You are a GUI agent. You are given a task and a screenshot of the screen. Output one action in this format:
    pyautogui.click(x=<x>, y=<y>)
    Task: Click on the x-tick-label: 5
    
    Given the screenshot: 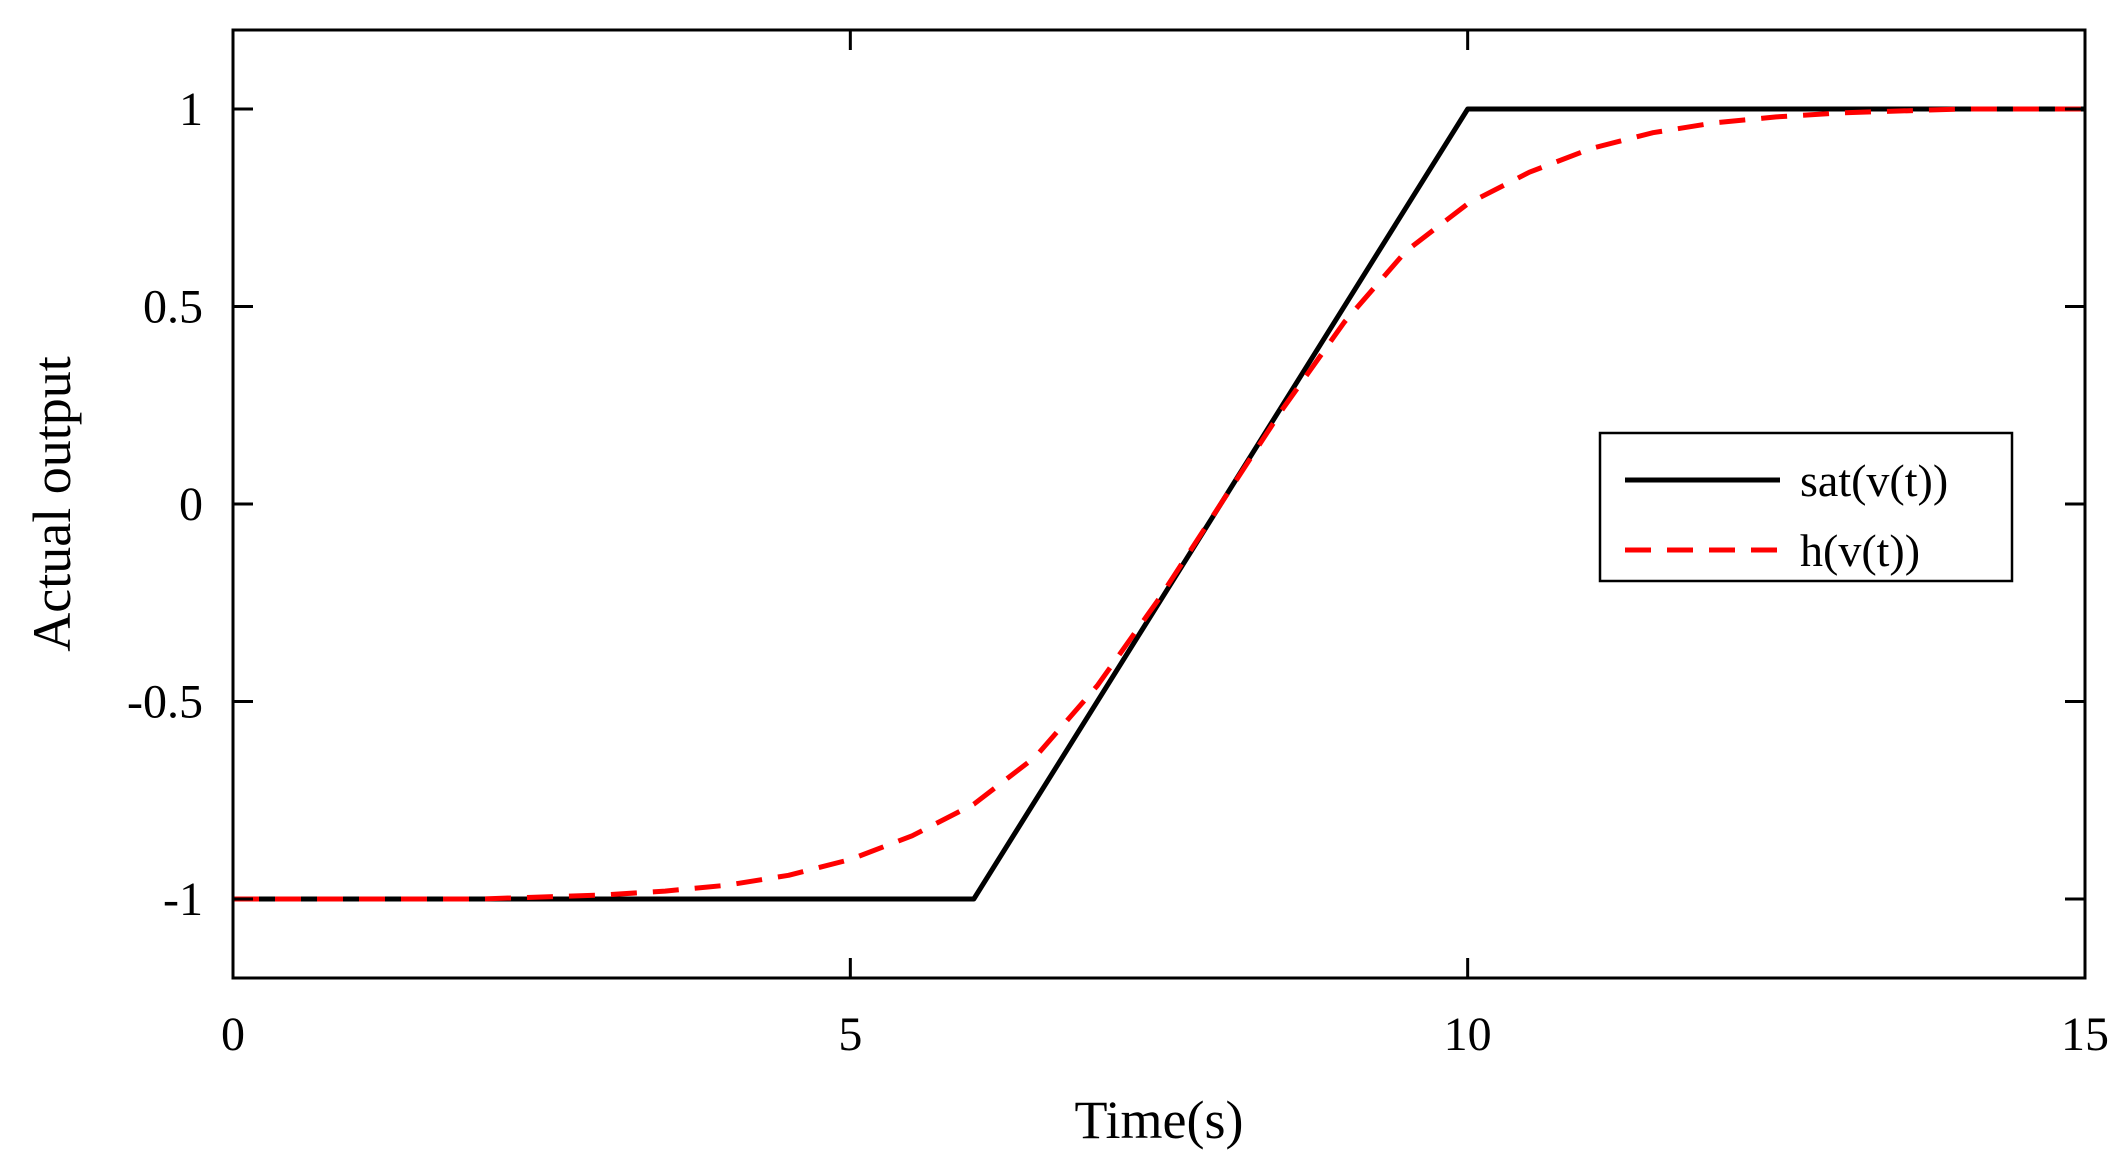 What is the action you would take?
    pyautogui.click(x=850, y=1034)
    